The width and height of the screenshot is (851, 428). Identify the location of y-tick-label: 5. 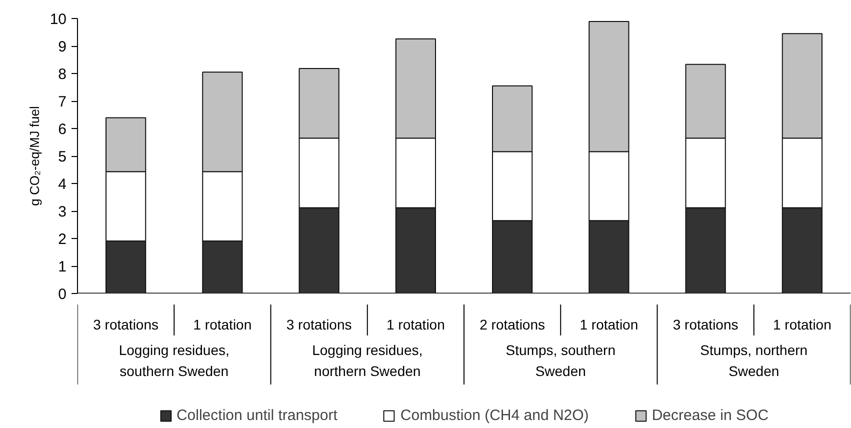
(62, 157).